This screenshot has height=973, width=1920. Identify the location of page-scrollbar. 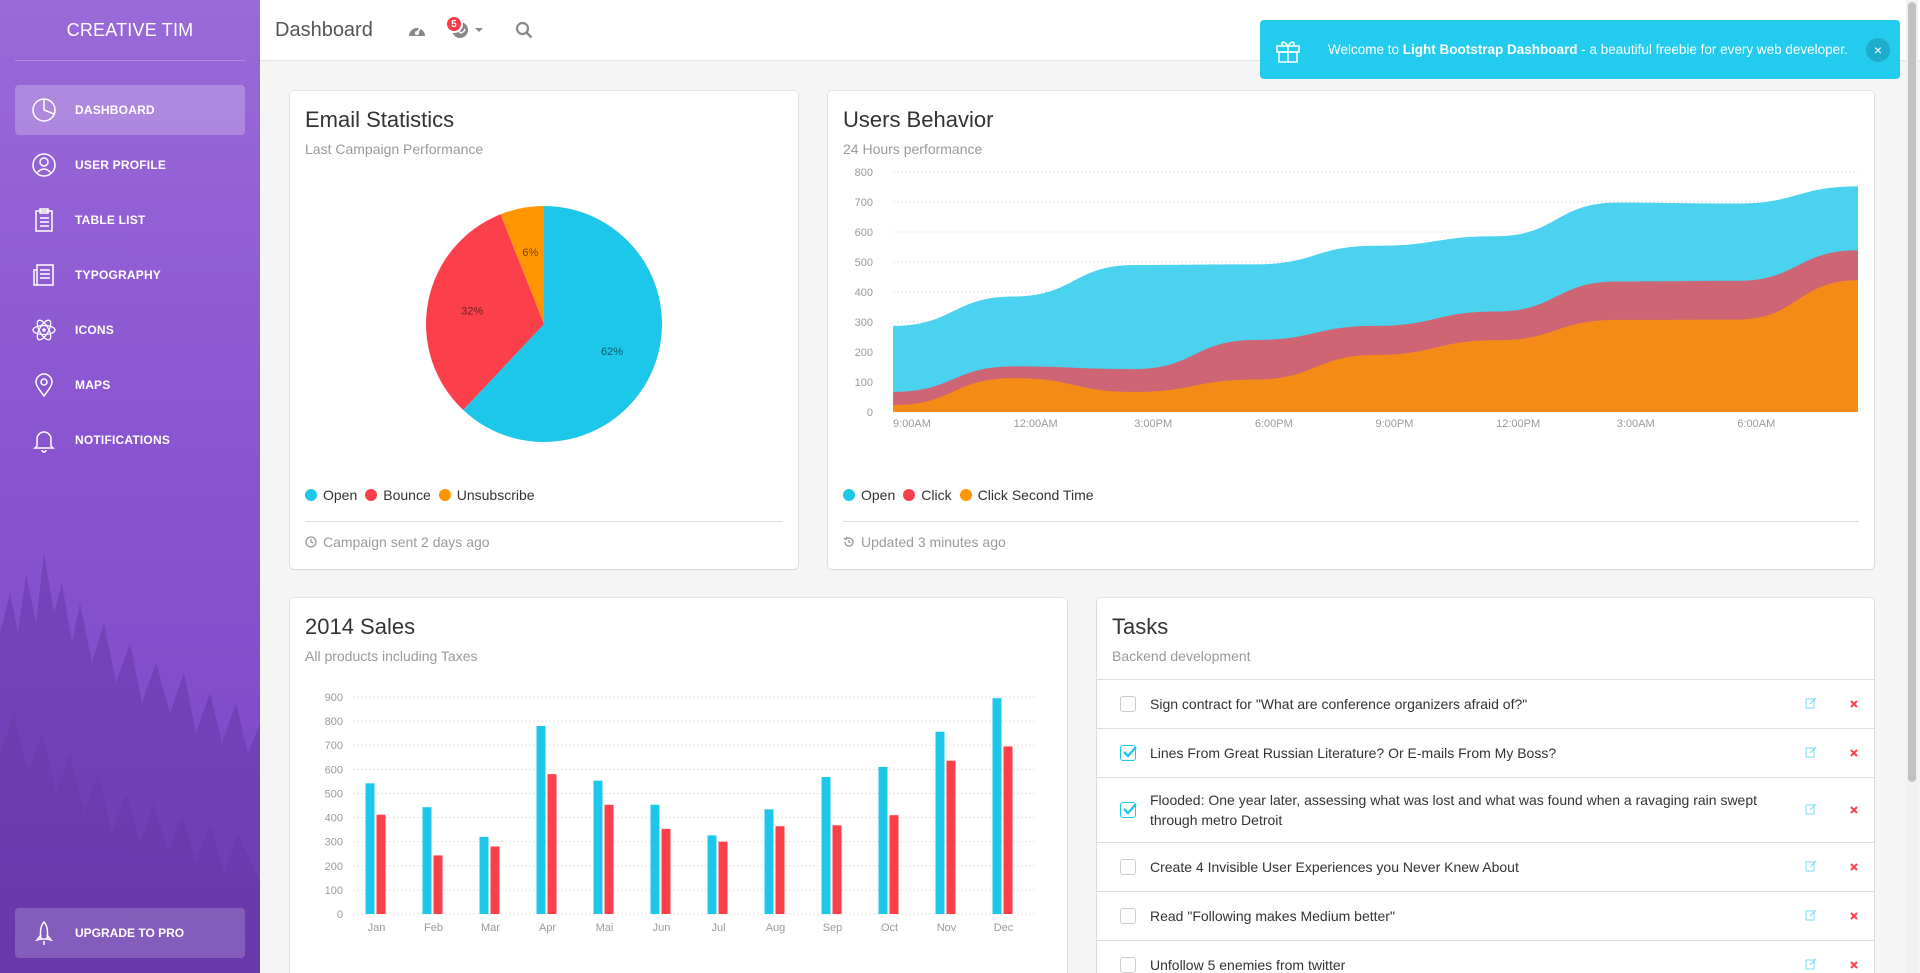
(1912, 486).